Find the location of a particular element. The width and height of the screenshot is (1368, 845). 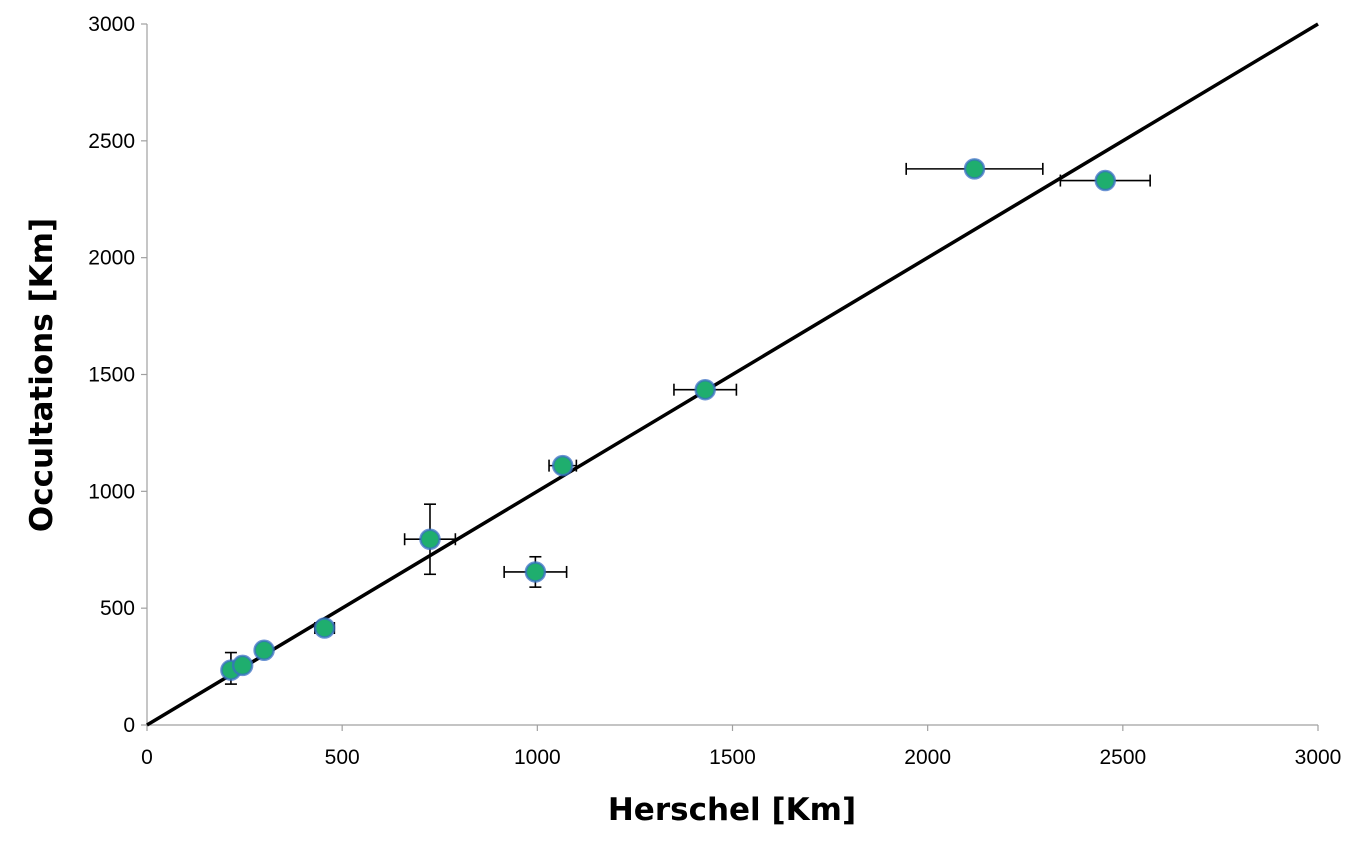

x-tick-label: 500 is located at coordinates (342, 757).